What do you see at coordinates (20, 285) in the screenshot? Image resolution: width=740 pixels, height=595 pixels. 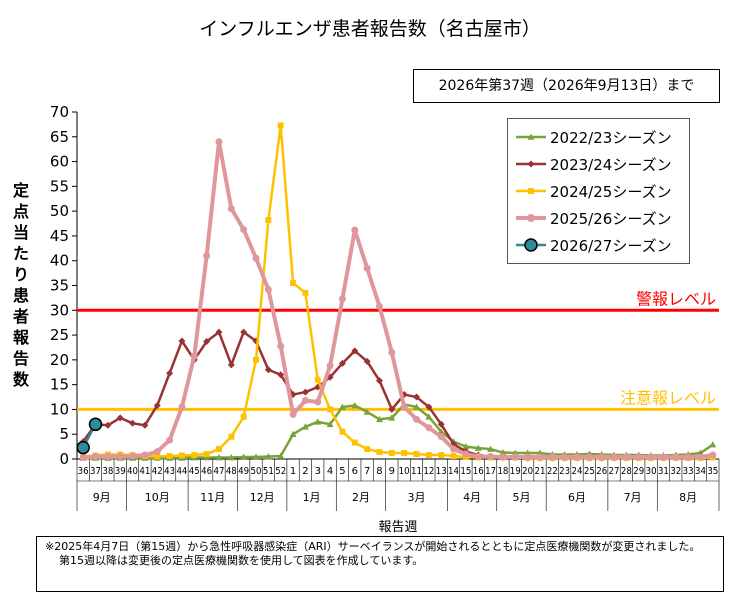 I see `y-axis-label: 定点当たり患者報告数` at bounding box center [20, 285].